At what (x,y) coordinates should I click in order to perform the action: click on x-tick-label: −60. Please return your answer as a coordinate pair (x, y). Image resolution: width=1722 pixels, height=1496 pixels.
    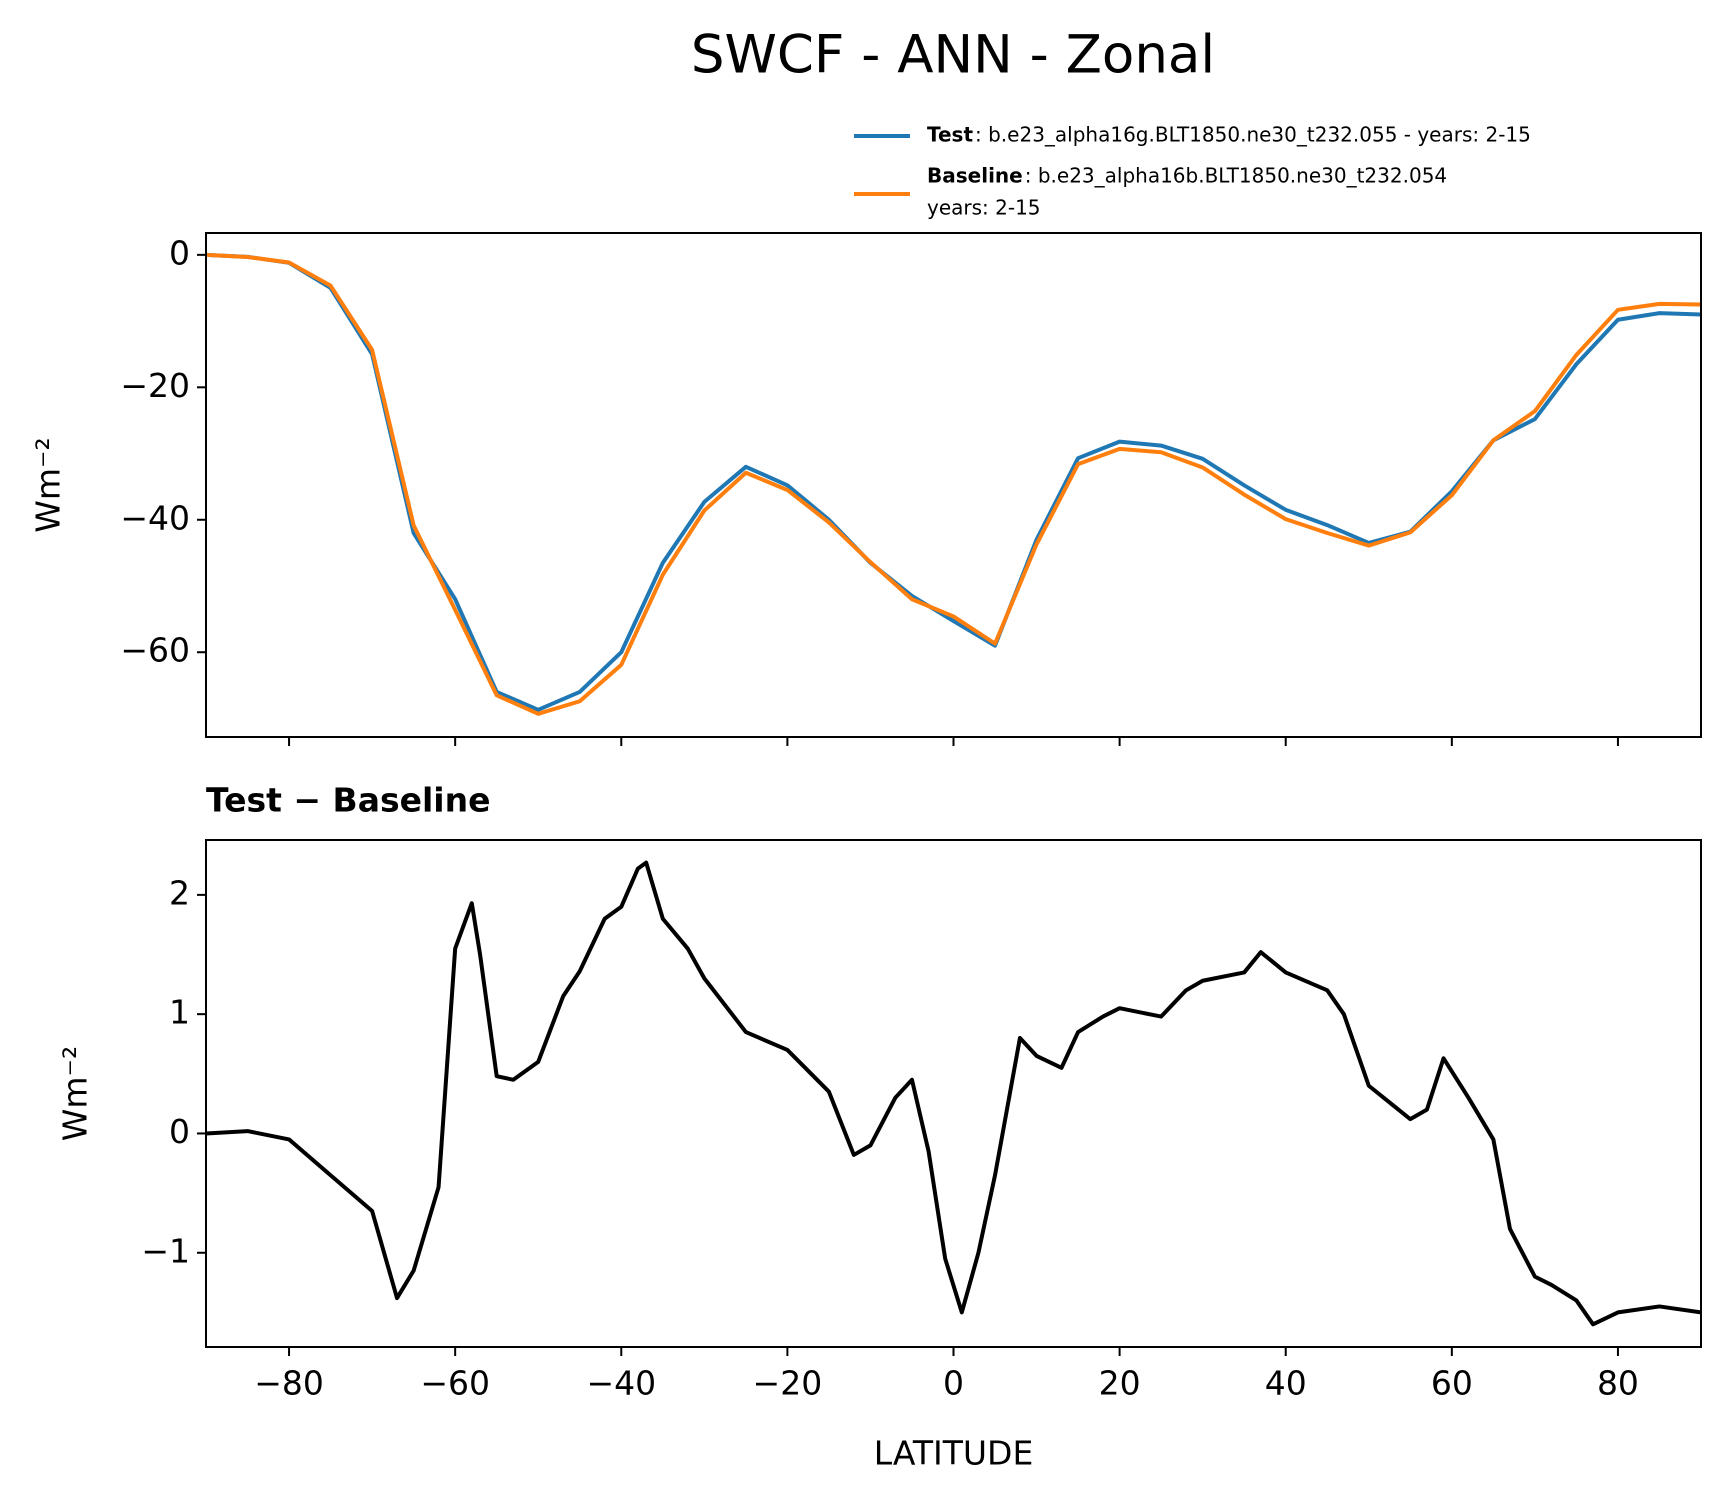
    Looking at the image, I should click on (455, 1383).